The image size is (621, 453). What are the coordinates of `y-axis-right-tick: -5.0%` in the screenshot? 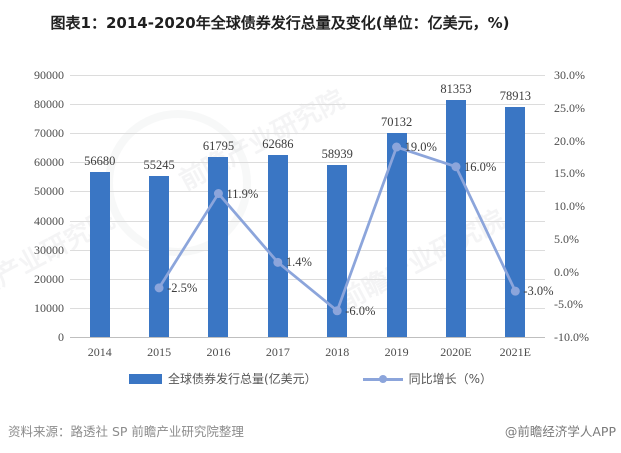 It's located at (568, 304).